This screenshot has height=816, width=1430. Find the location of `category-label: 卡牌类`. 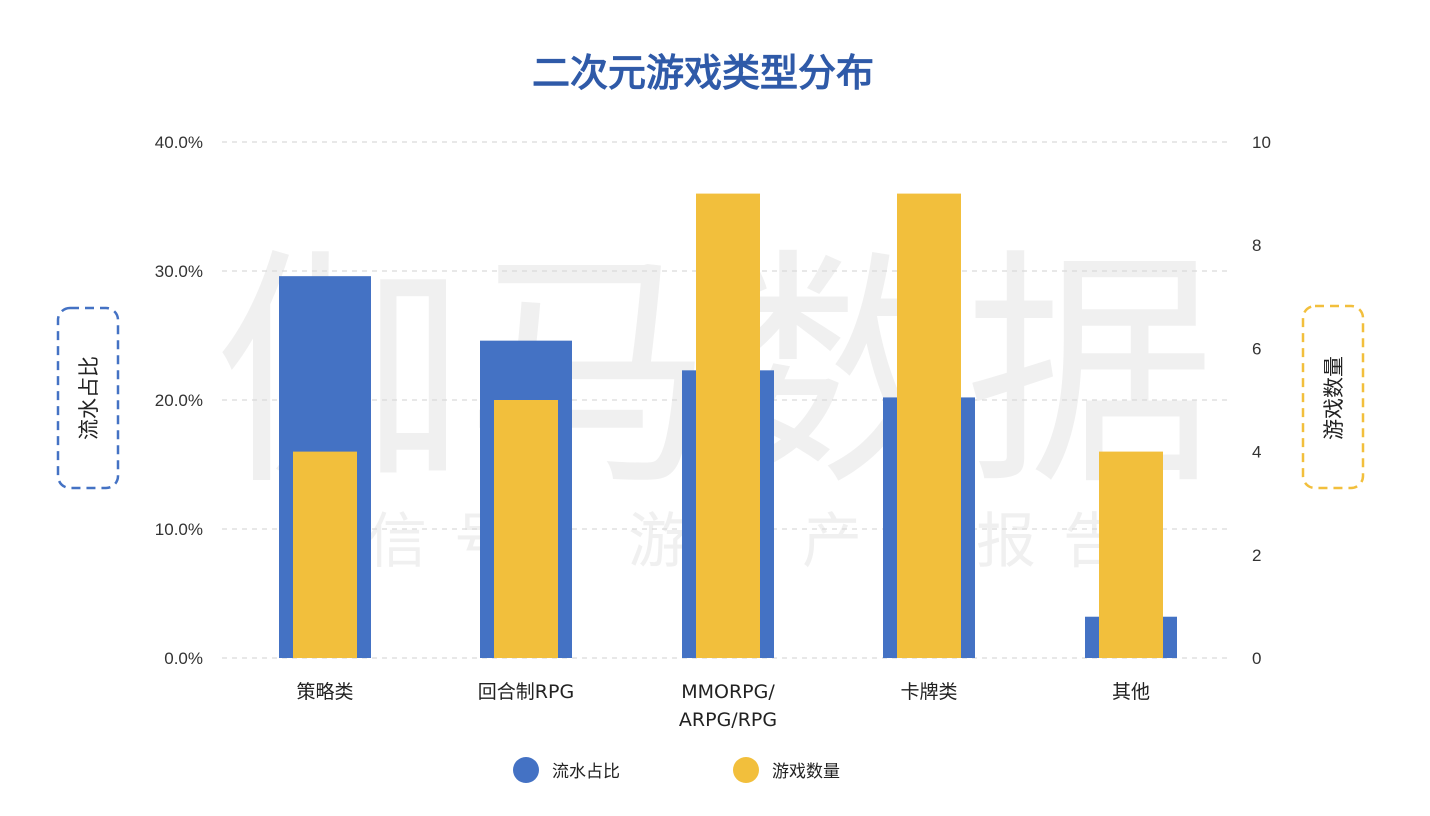

category-label: 卡牌类 is located at coordinates (928, 692).